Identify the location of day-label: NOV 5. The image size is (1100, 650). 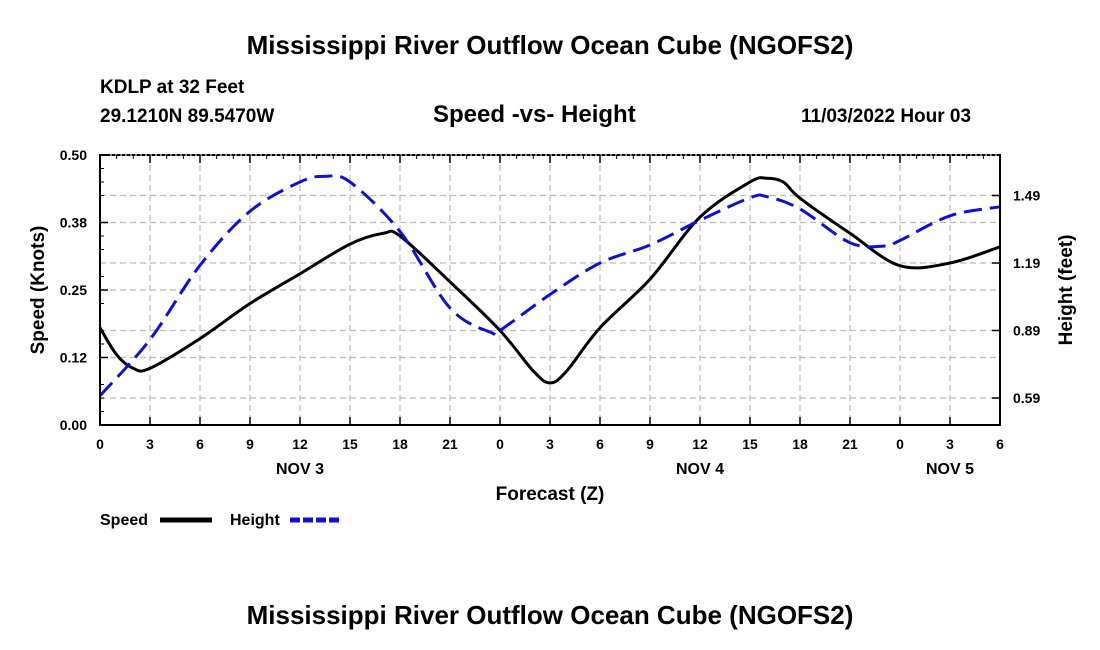
(950, 469).